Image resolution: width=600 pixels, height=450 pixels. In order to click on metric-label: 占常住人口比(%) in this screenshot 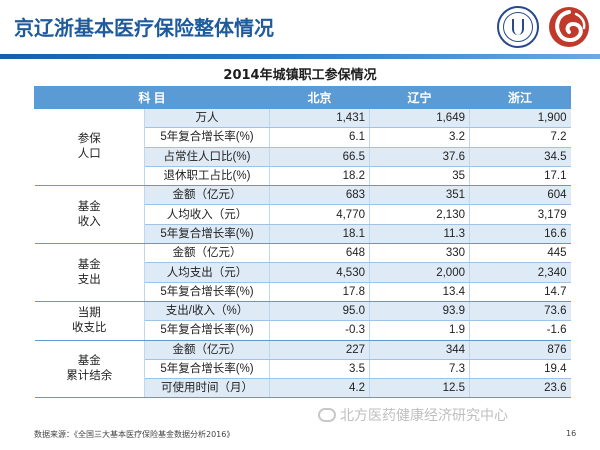, I will do `click(207, 157)`.